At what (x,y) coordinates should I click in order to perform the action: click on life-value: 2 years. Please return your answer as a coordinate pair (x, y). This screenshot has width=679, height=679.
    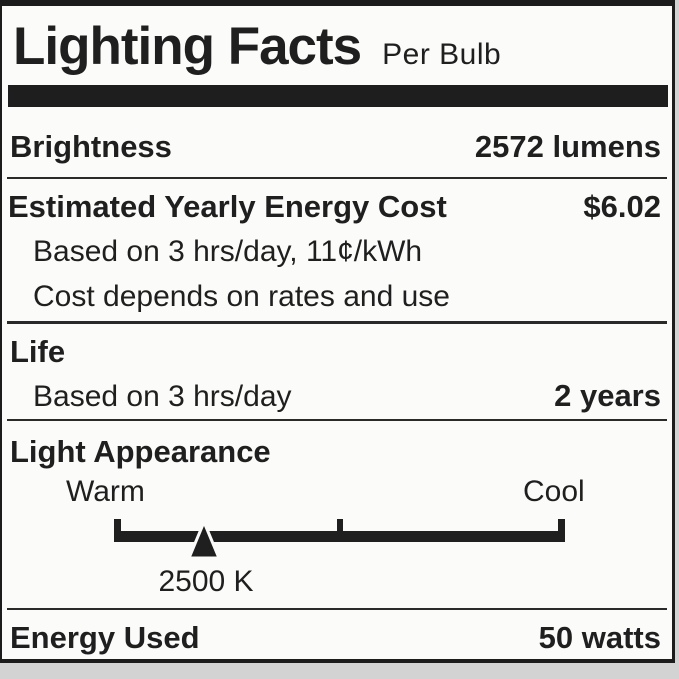
    Looking at the image, I should click on (607, 395).